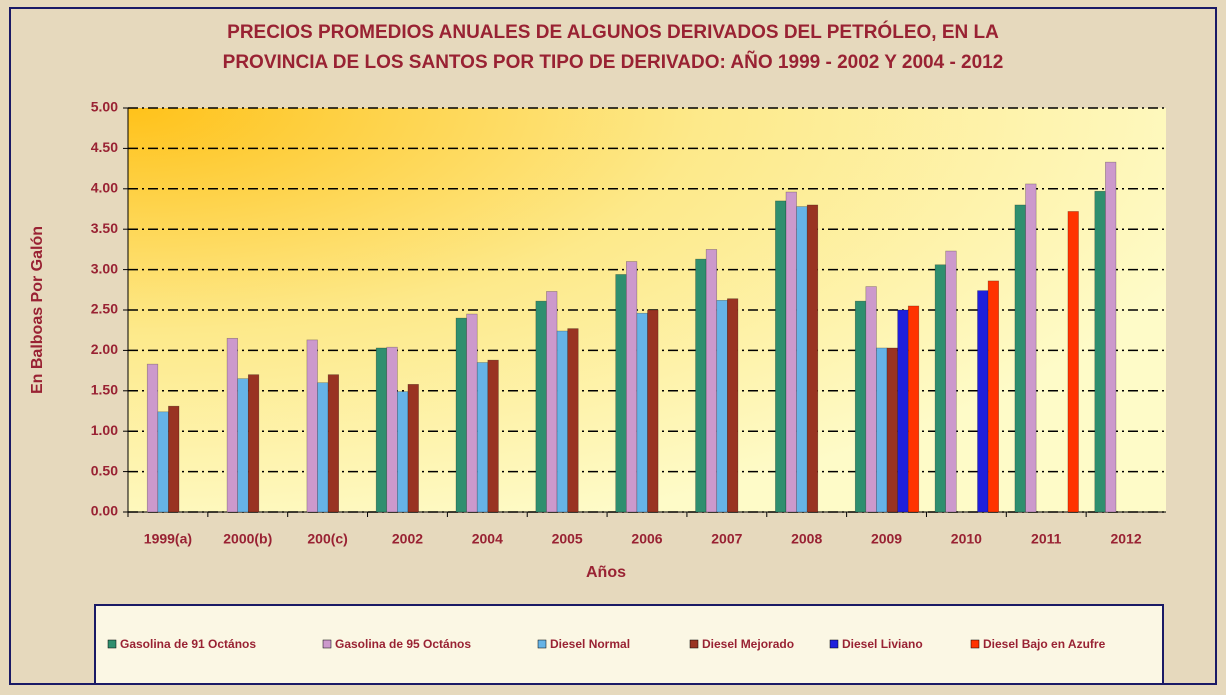 The image size is (1226, 695). Describe the element at coordinates (104, 188) in the screenshot. I see `y-tick-label: 4.00` at that location.